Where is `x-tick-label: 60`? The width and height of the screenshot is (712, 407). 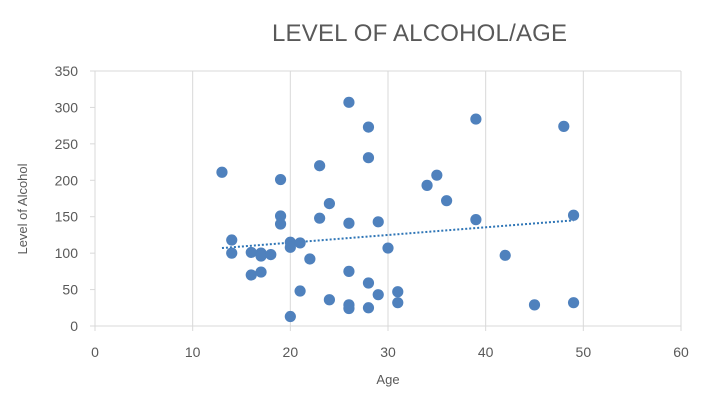
x-tick-label: 60 is located at coordinates (681, 352).